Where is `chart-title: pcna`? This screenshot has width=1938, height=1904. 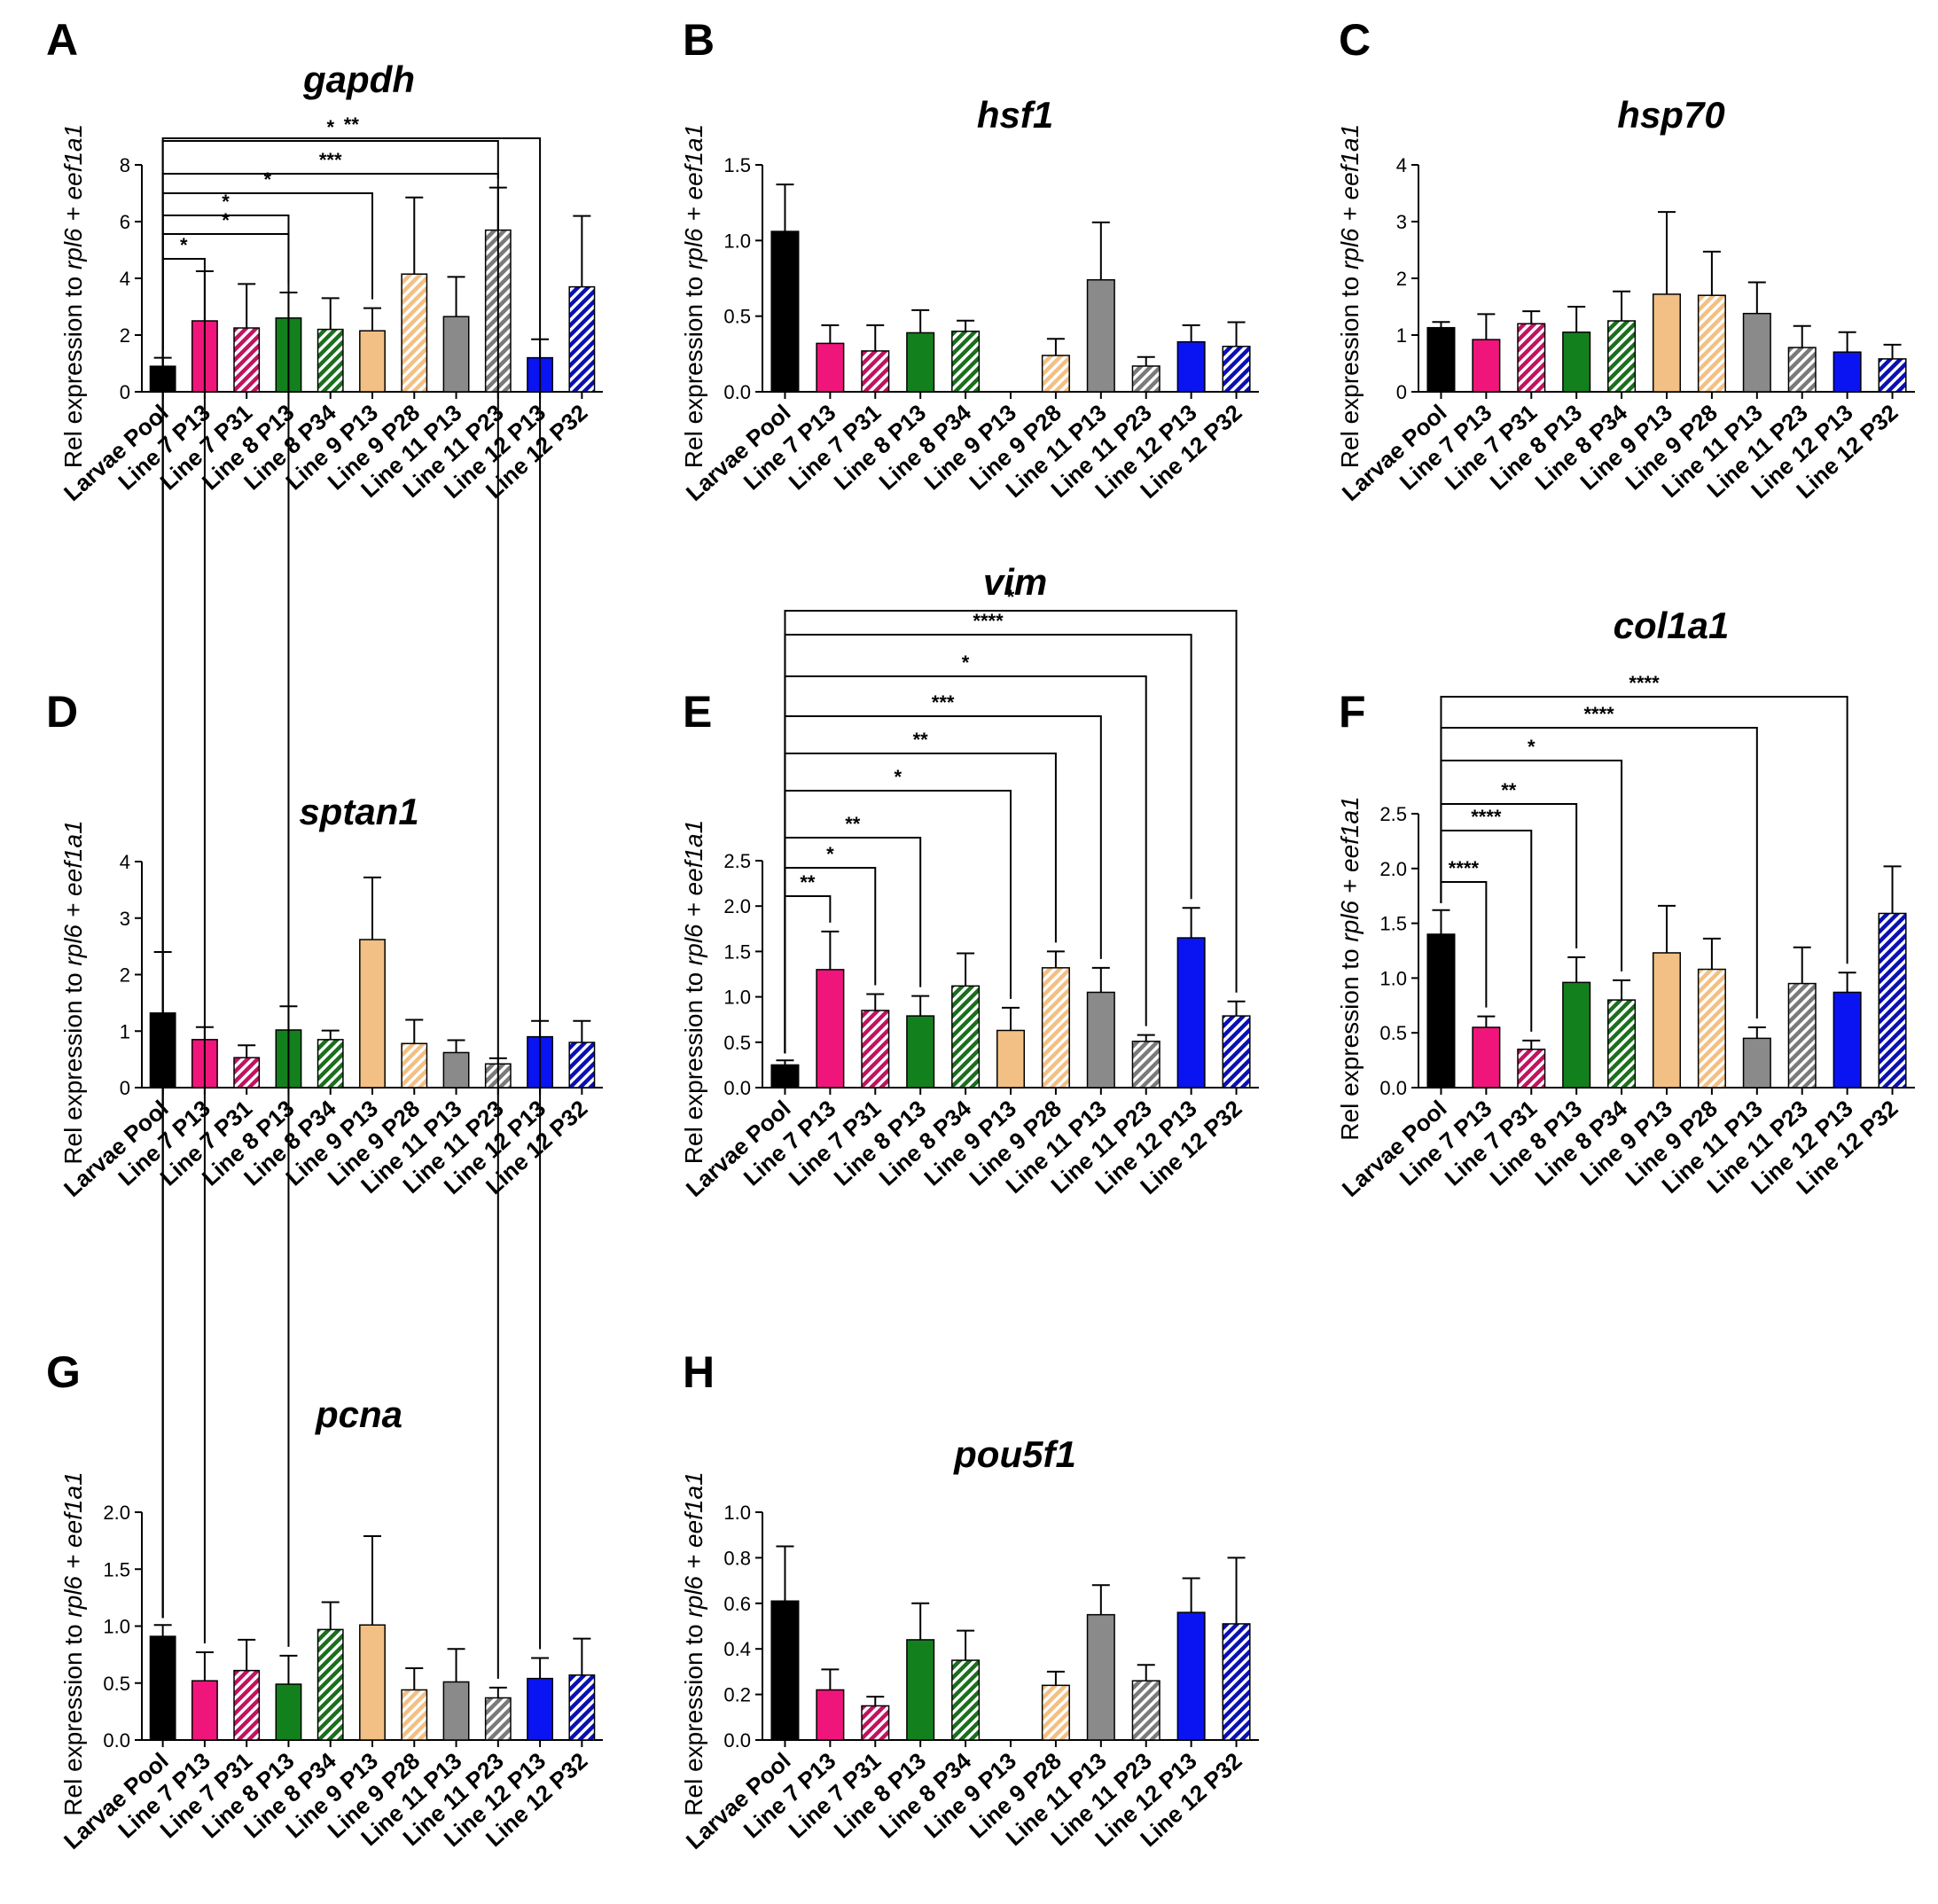 chart-title: pcna is located at coordinates (358, 1414).